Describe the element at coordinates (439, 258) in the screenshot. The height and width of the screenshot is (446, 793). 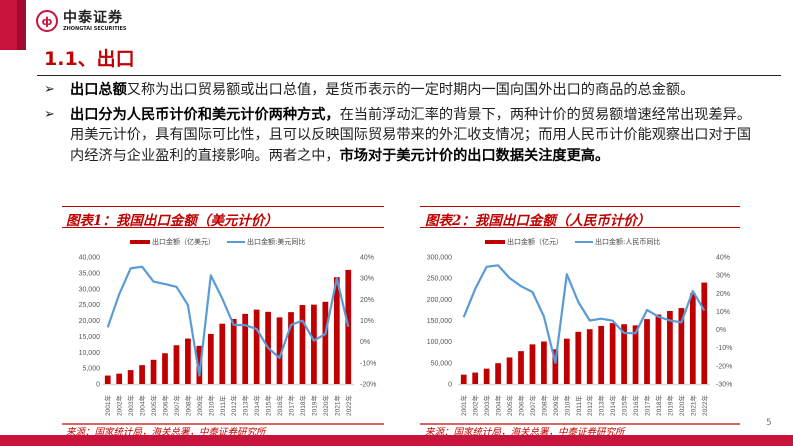
I see `y-left-tick: 300,000` at that location.